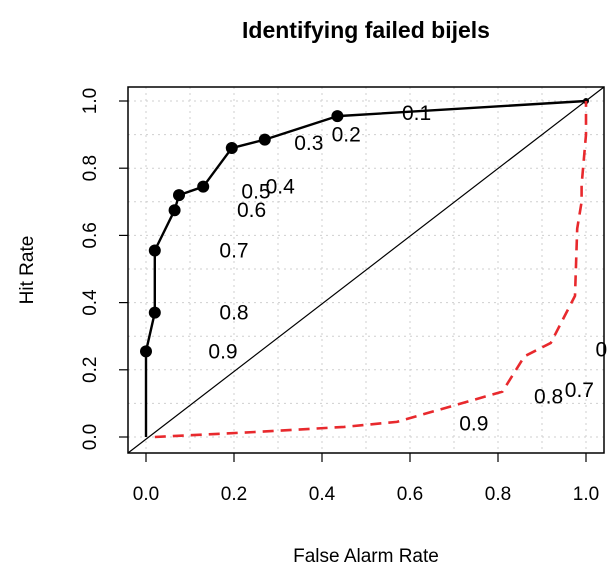  I want to click on y-tick-label: 0.4, so click(90, 302).